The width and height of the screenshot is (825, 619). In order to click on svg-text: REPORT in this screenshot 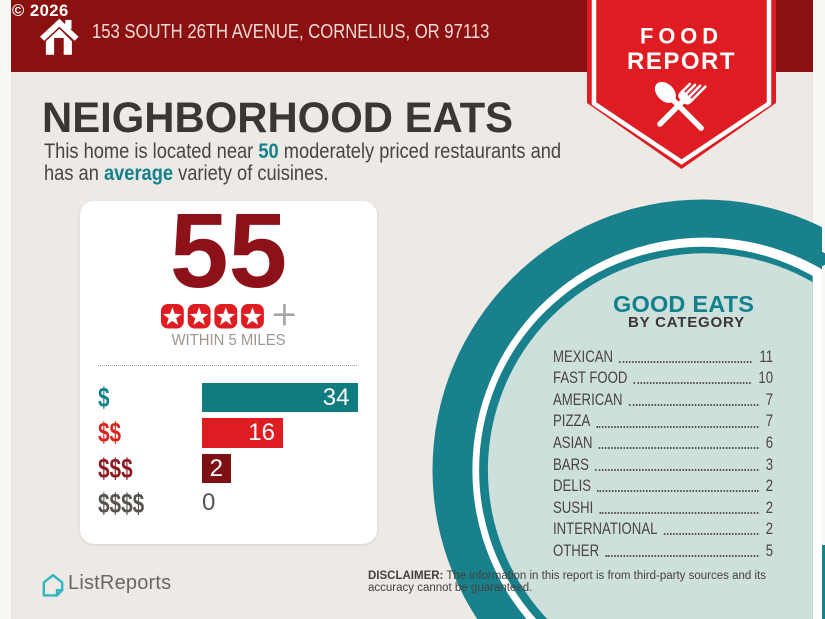, I will do `click(681, 61)`.